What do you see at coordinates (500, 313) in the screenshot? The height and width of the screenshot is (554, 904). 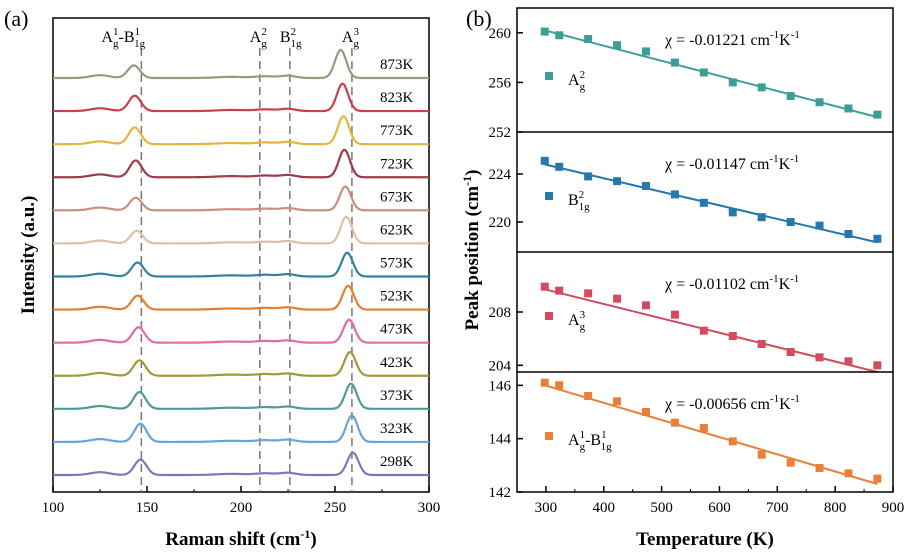 I see `y-tick-label: 208` at bounding box center [500, 313].